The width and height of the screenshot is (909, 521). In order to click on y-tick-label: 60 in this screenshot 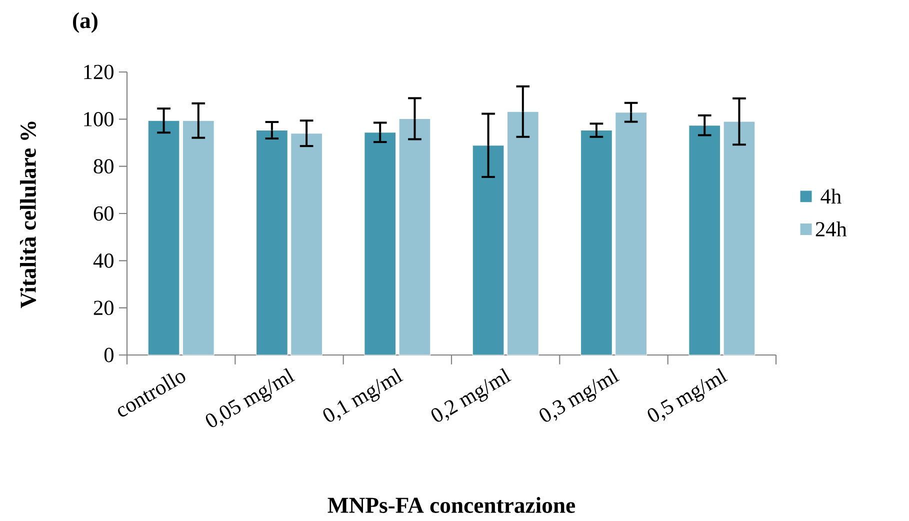, I will do `click(104, 213)`.